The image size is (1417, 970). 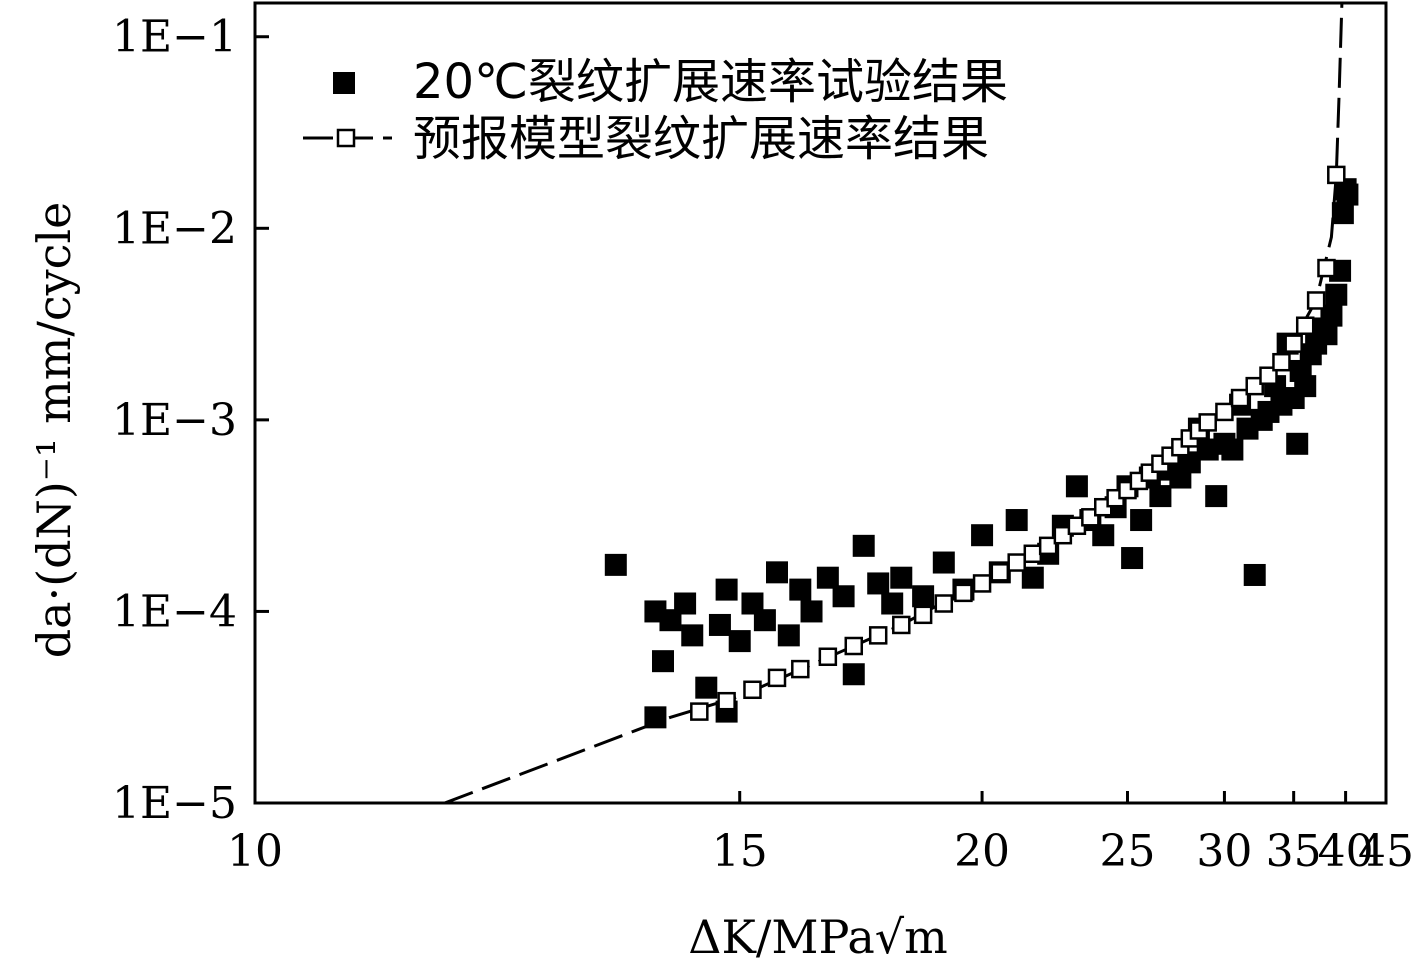 What do you see at coordinates (255, 851) in the screenshot?
I see `x-tick-label: 10` at bounding box center [255, 851].